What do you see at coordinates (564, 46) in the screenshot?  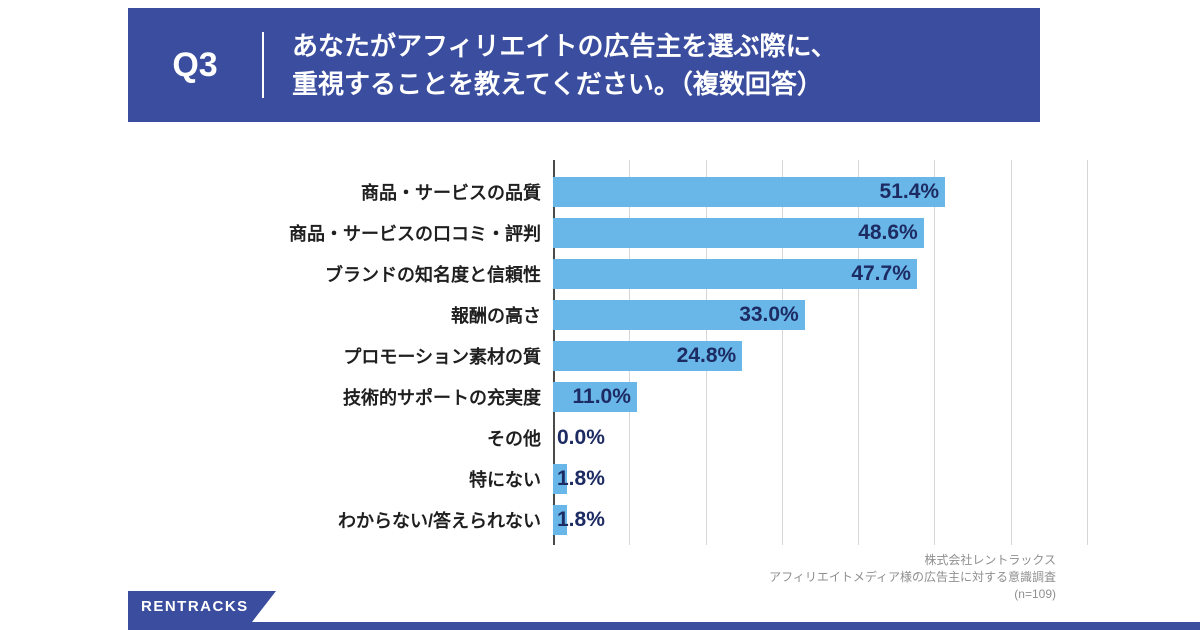 I see `question-line-1: あなたがアフィリエイトの広告主を選ぶ際に、` at bounding box center [564, 46].